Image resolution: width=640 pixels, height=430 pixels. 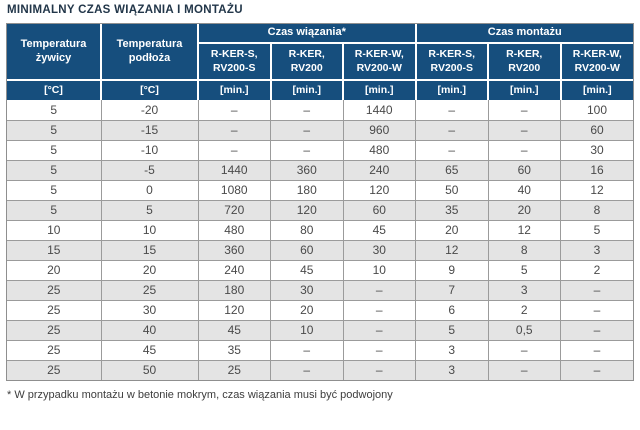 What do you see at coordinates (234, 290) in the screenshot?
I see `table-cell: 180` at bounding box center [234, 290].